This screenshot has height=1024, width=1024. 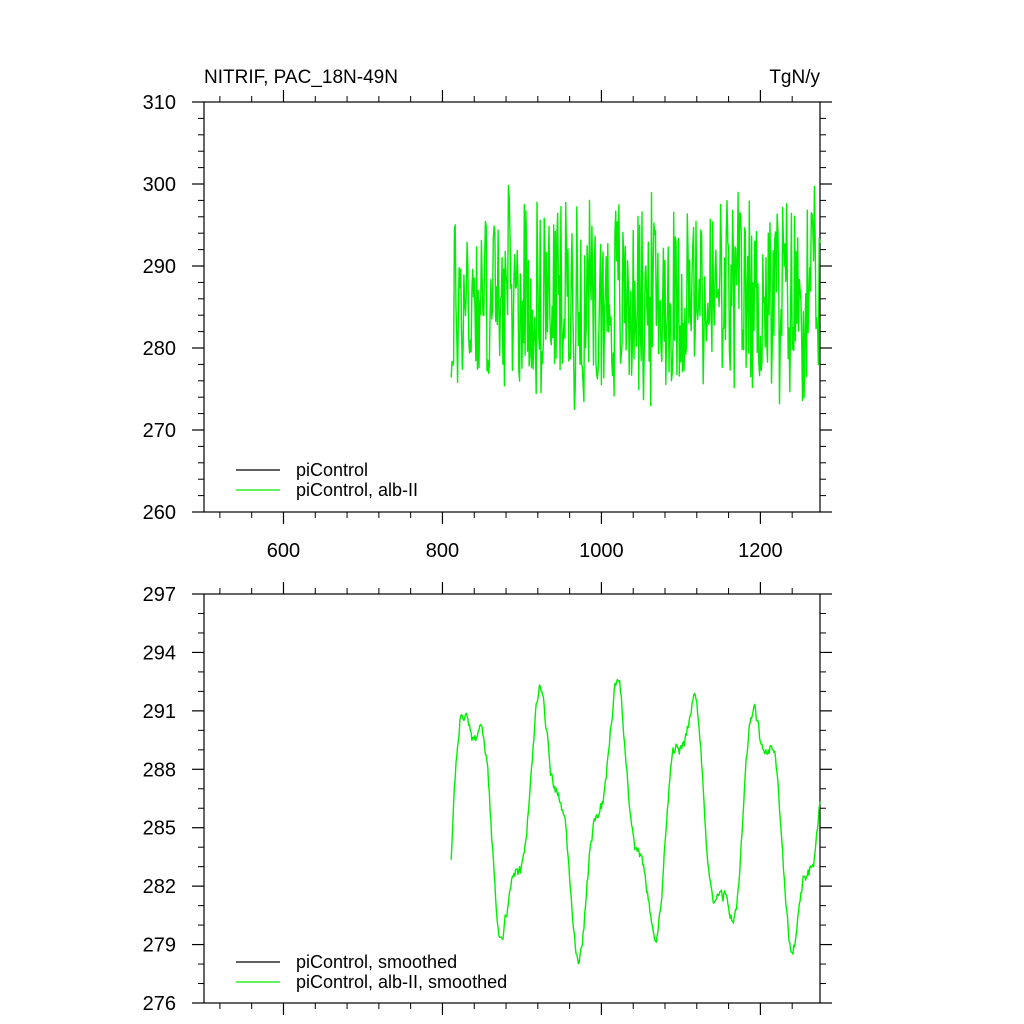 I want to click on legend-label-alb-ii-smoothed: piControl, alb-II, smoothed, so click(x=401, y=982).